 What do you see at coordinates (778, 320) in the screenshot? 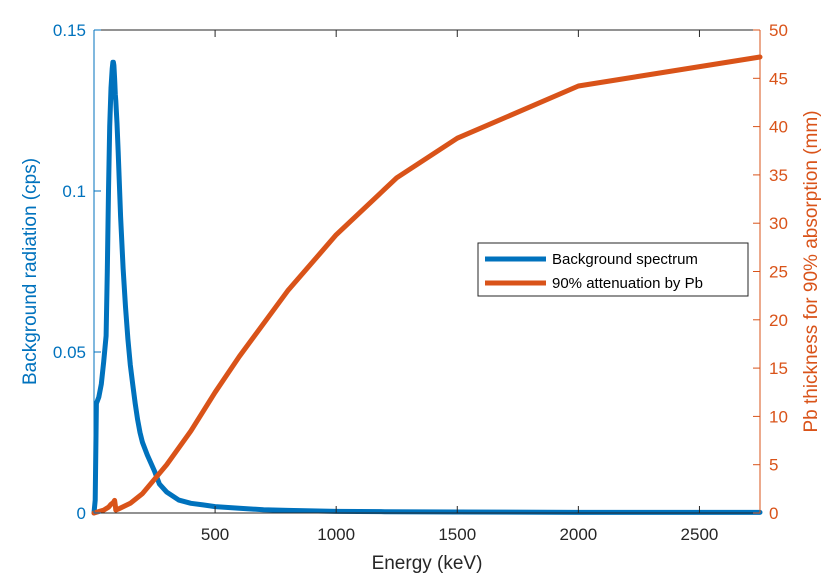
I see `right-y-tick-label: 20` at bounding box center [778, 320].